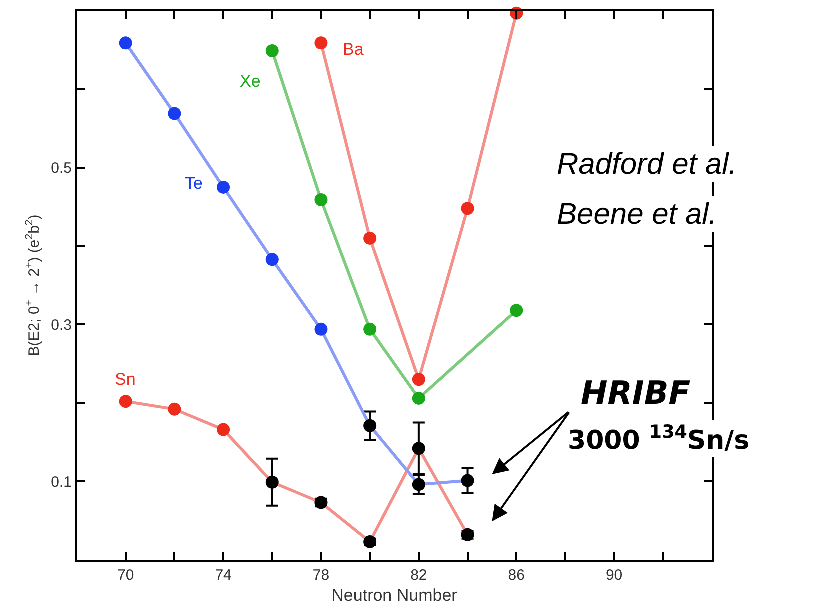  I want to click on x-tick-label: 86, so click(516, 575).